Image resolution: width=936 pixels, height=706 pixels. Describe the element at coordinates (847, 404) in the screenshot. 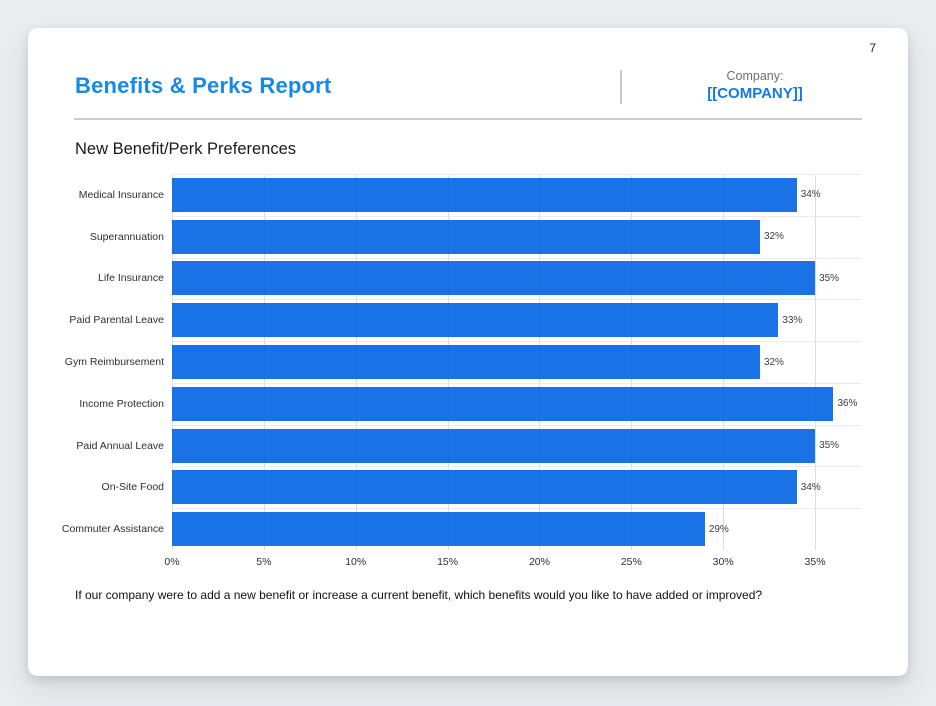

I see `bar-value-label: 36%` at that location.